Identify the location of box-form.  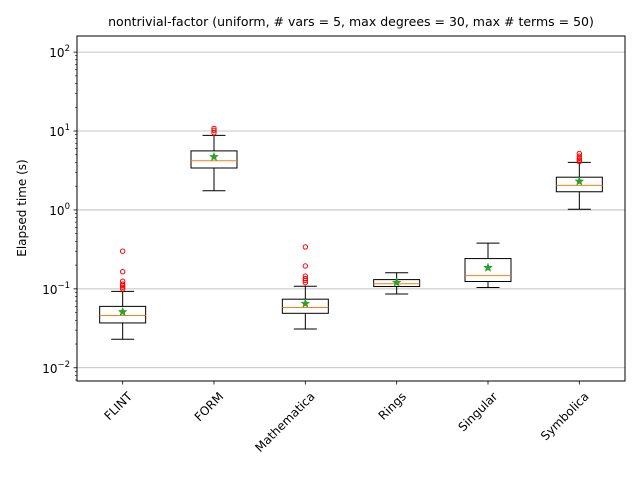
(214, 158).